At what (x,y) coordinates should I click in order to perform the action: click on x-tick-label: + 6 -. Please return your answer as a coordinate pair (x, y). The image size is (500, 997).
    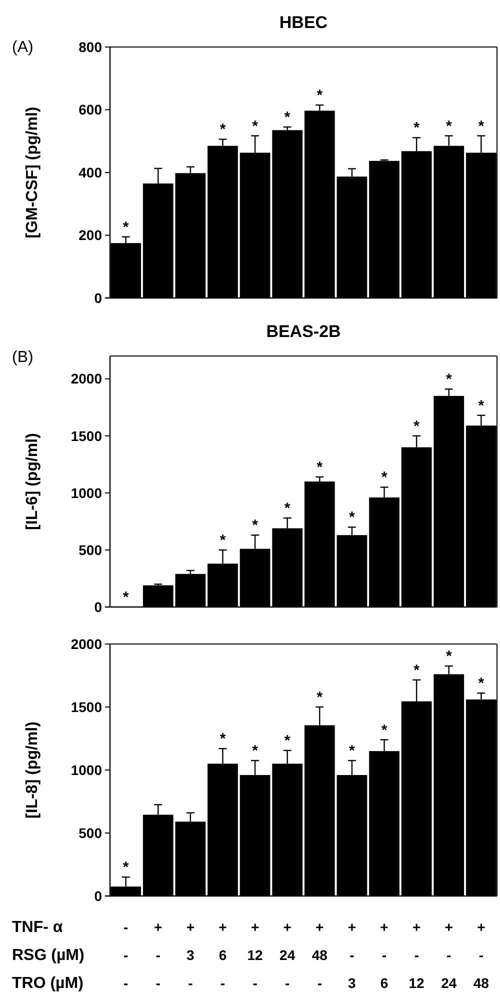
    Looking at the image, I should click on (222, 955).